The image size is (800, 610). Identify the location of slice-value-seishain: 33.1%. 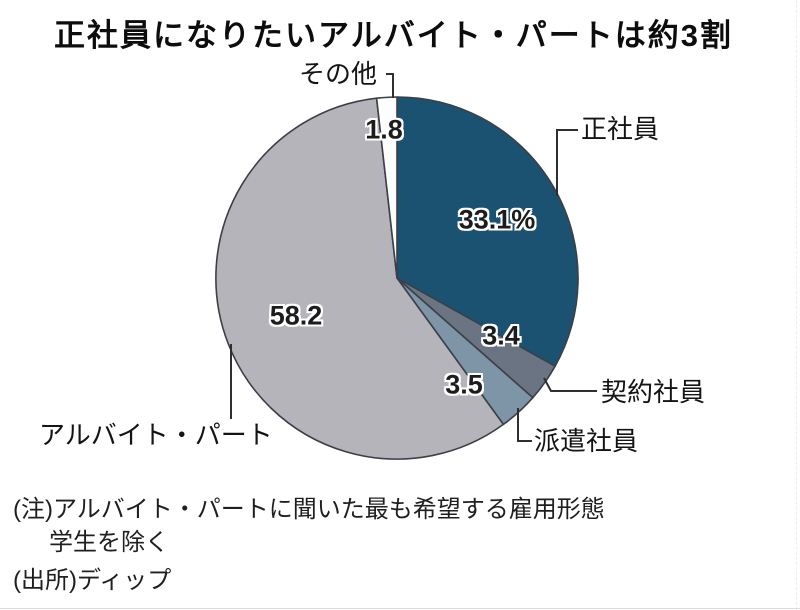
(497, 219).